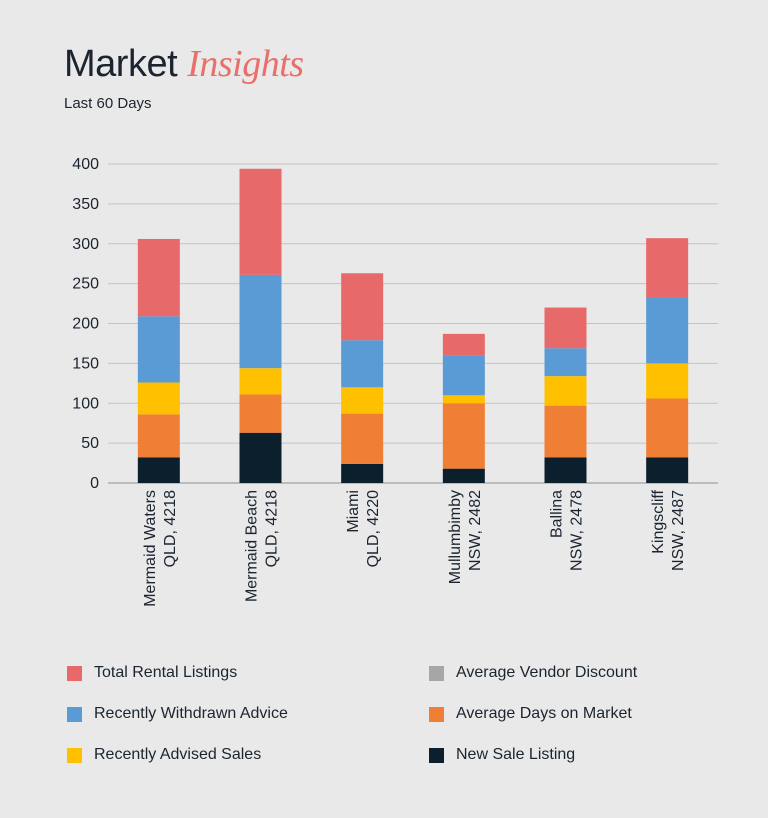 The height and width of the screenshot is (818, 768). Describe the element at coordinates (668, 529) in the screenshot. I see `x-tick-label: Kingscliff NSW, 2487` at that location.